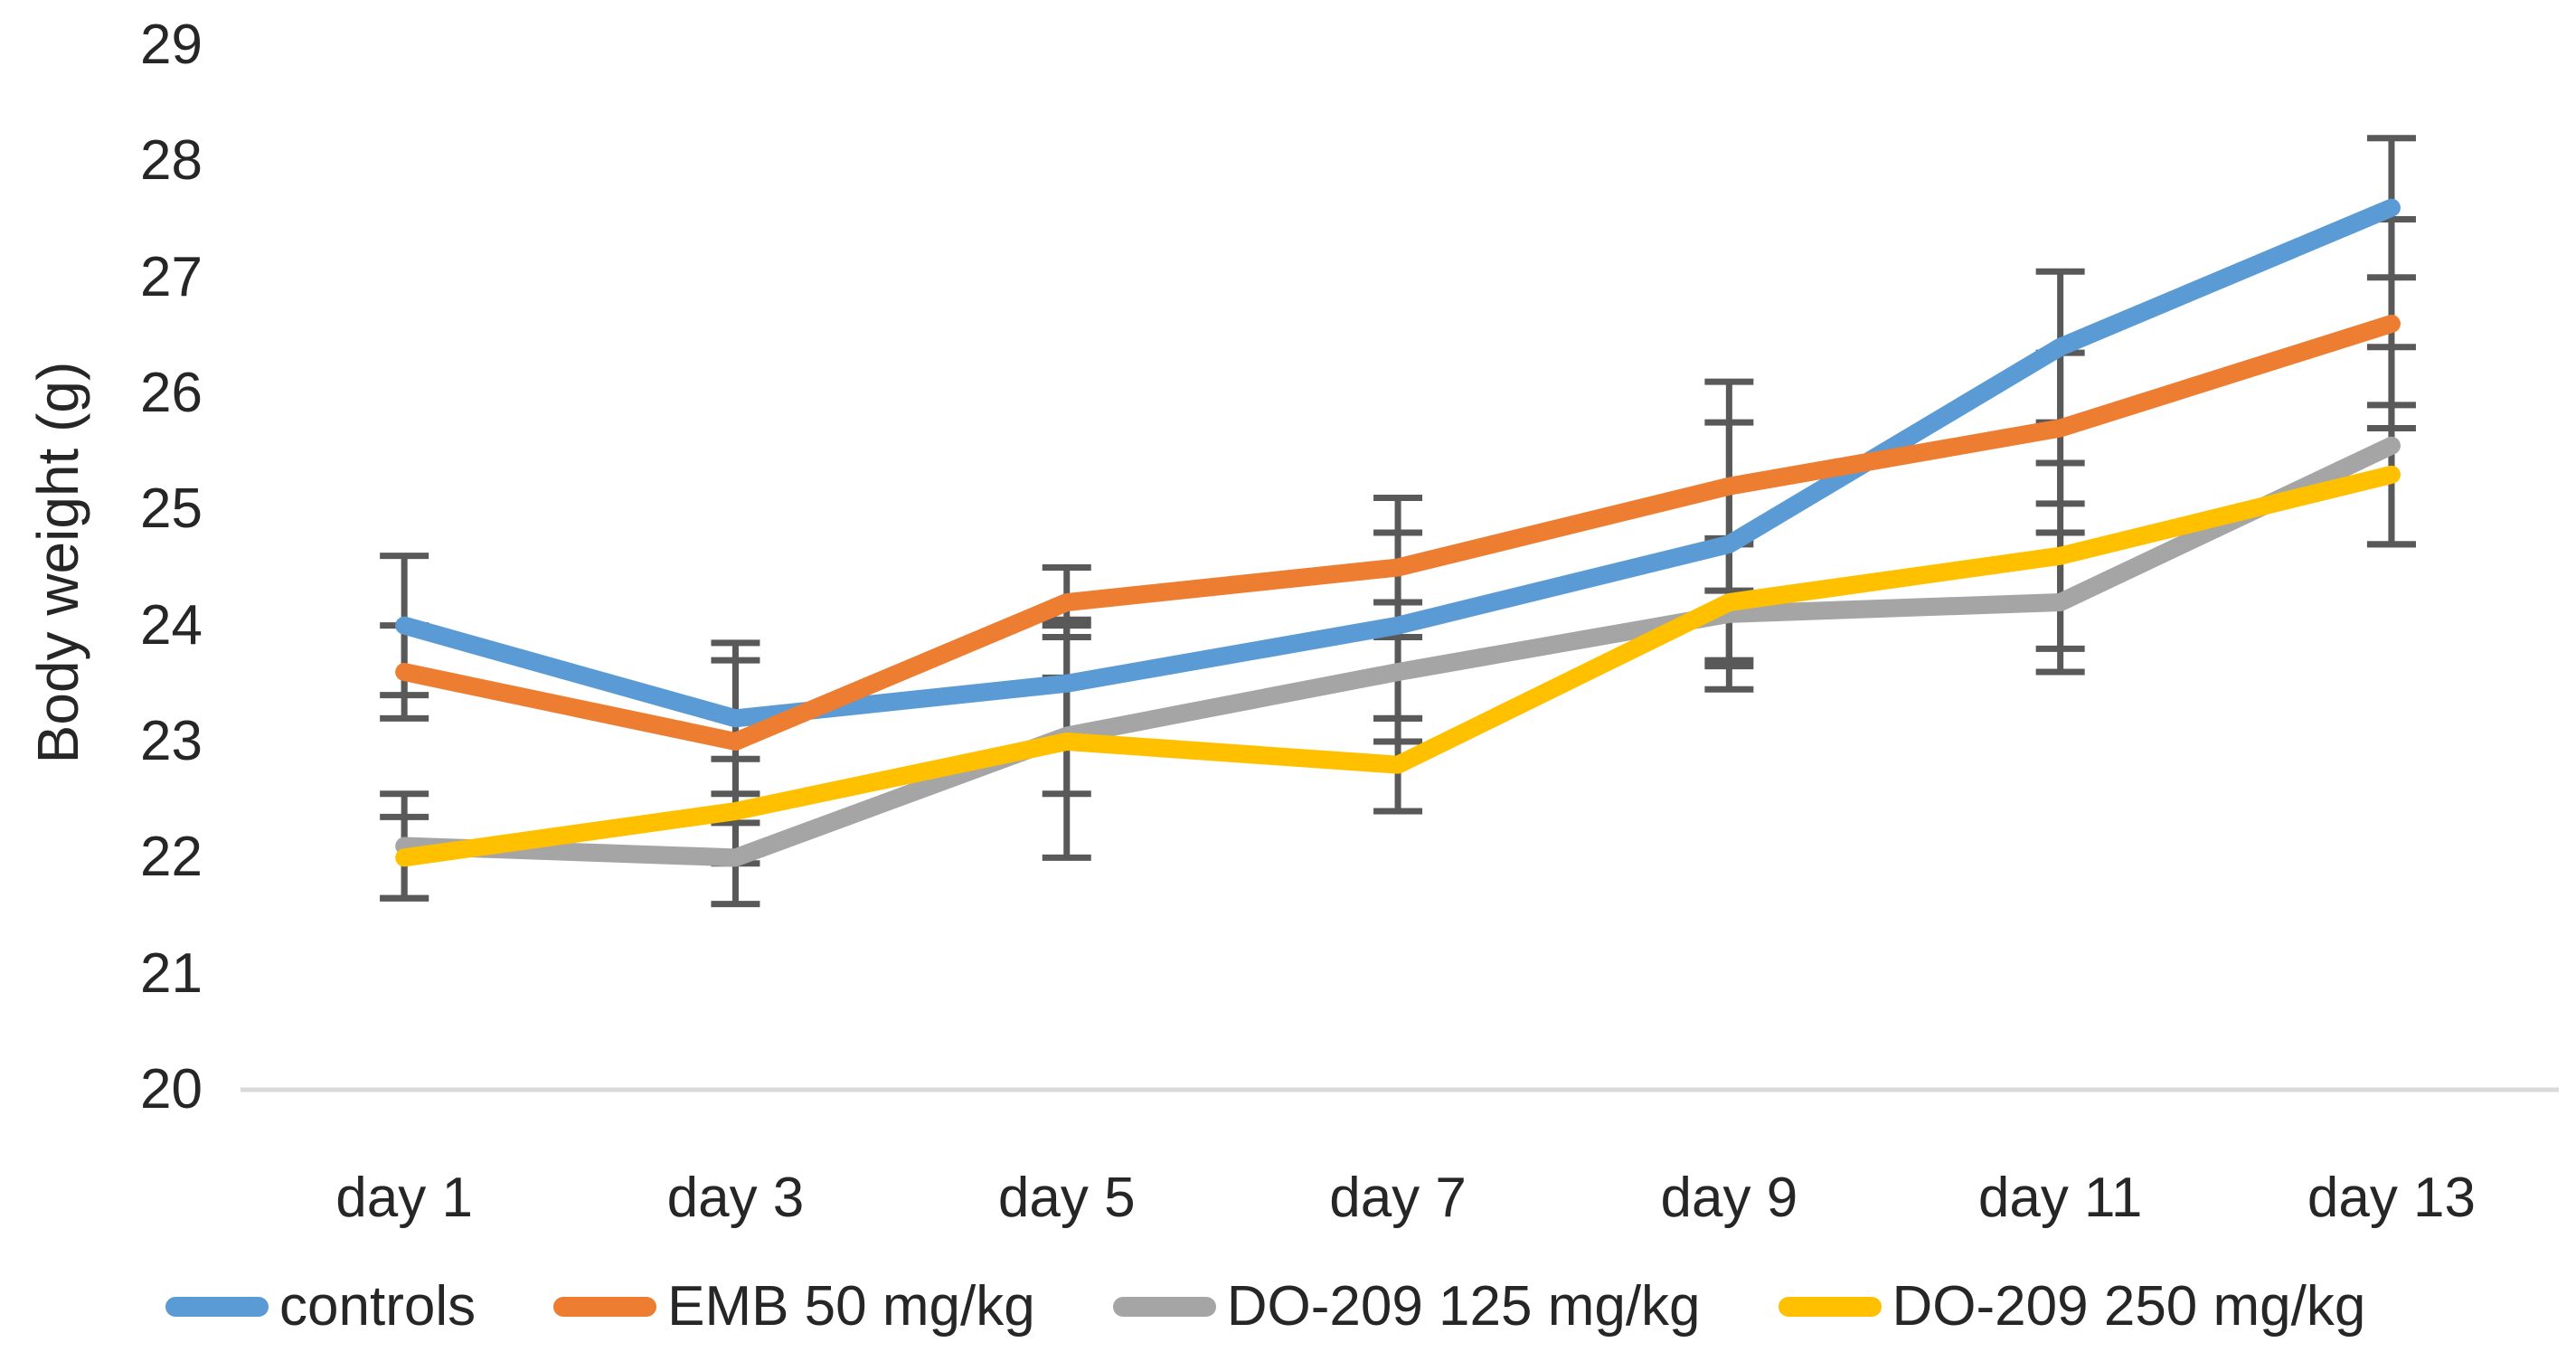  What do you see at coordinates (171, 161) in the screenshot?
I see `y-axis-tick-label: 28` at bounding box center [171, 161].